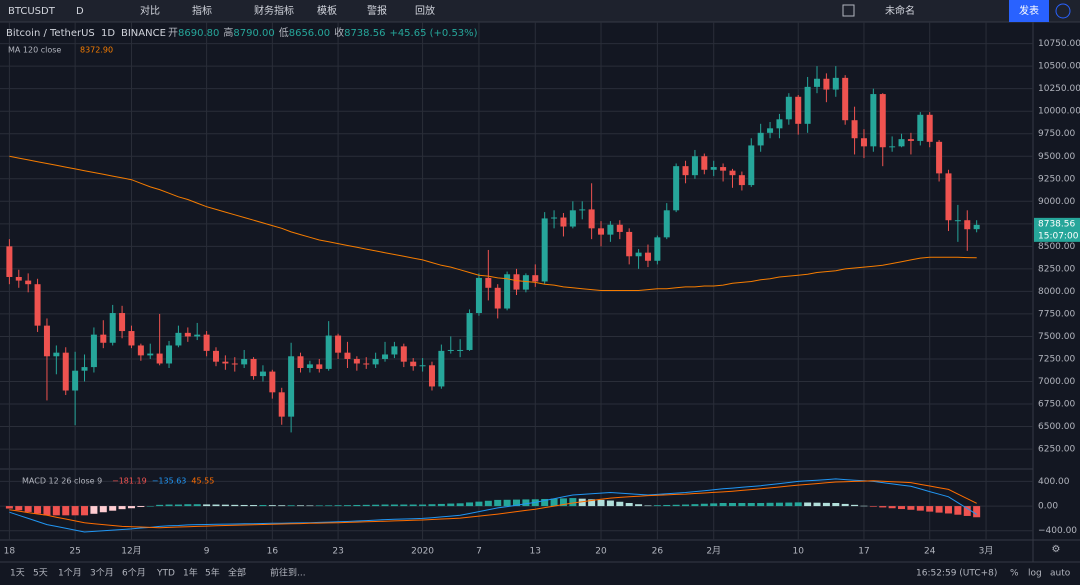  What do you see at coordinates (17, 574) in the screenshot?
I see `range-button: 1天` at bounding box center [17, 574].